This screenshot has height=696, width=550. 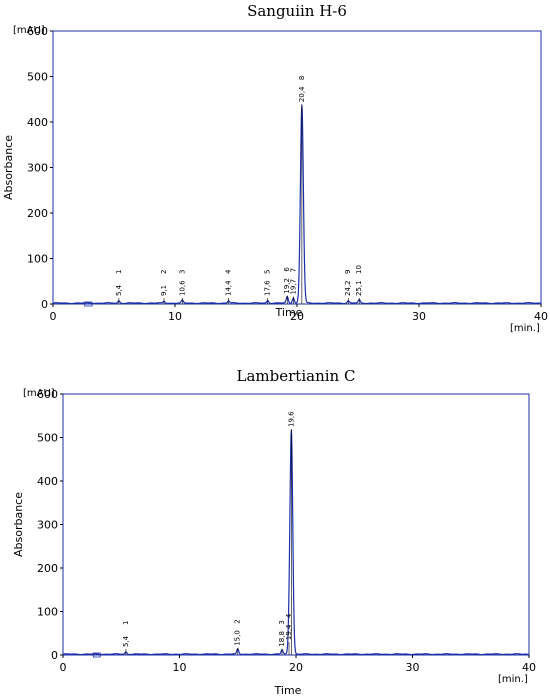 What do you see at coordinates (348, 288) in the screenshot?
I see `peak-time-label: 24,2` at bounding box center [348, 288].